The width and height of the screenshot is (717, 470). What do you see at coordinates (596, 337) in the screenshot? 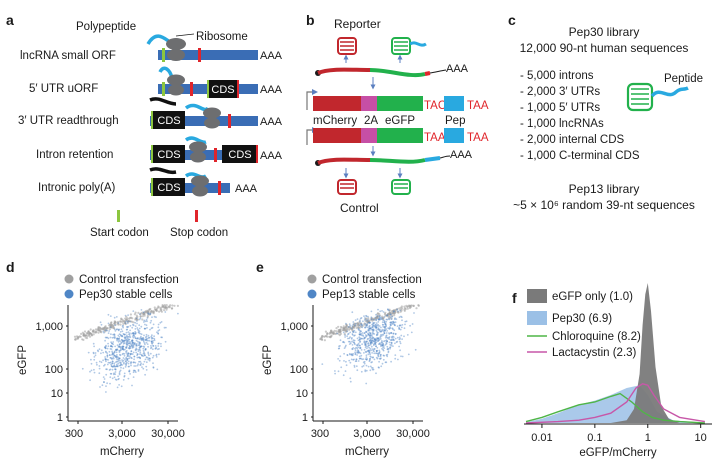
I see `legend-label: Chloroquine (8.2)` at bounding box center [596, 337].